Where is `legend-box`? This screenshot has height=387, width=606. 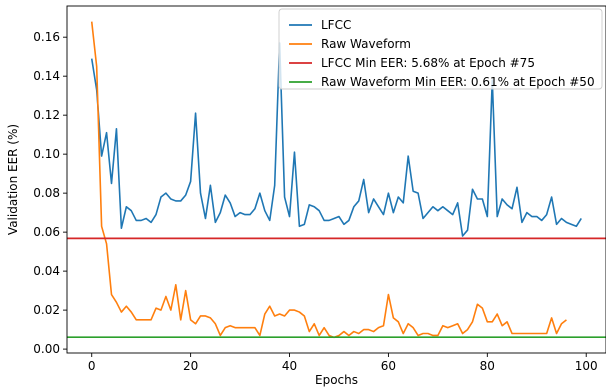 legend-box is located at coordinates (440, 49).